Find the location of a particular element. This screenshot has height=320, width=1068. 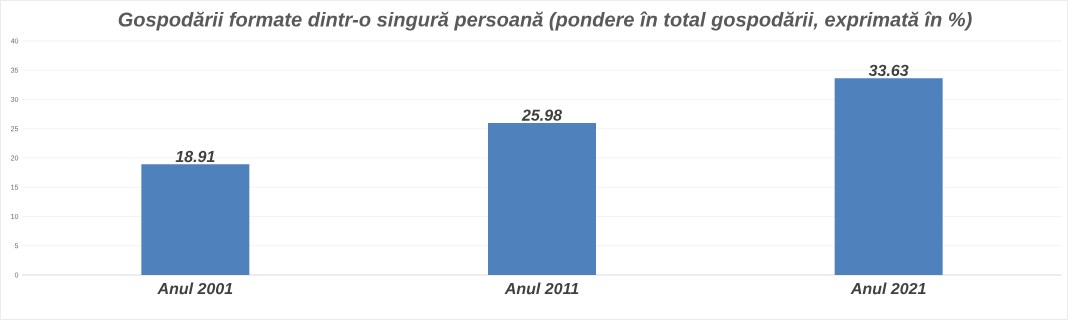

x-tick-label: Anul 2021 is located at coordinates (888, 288).